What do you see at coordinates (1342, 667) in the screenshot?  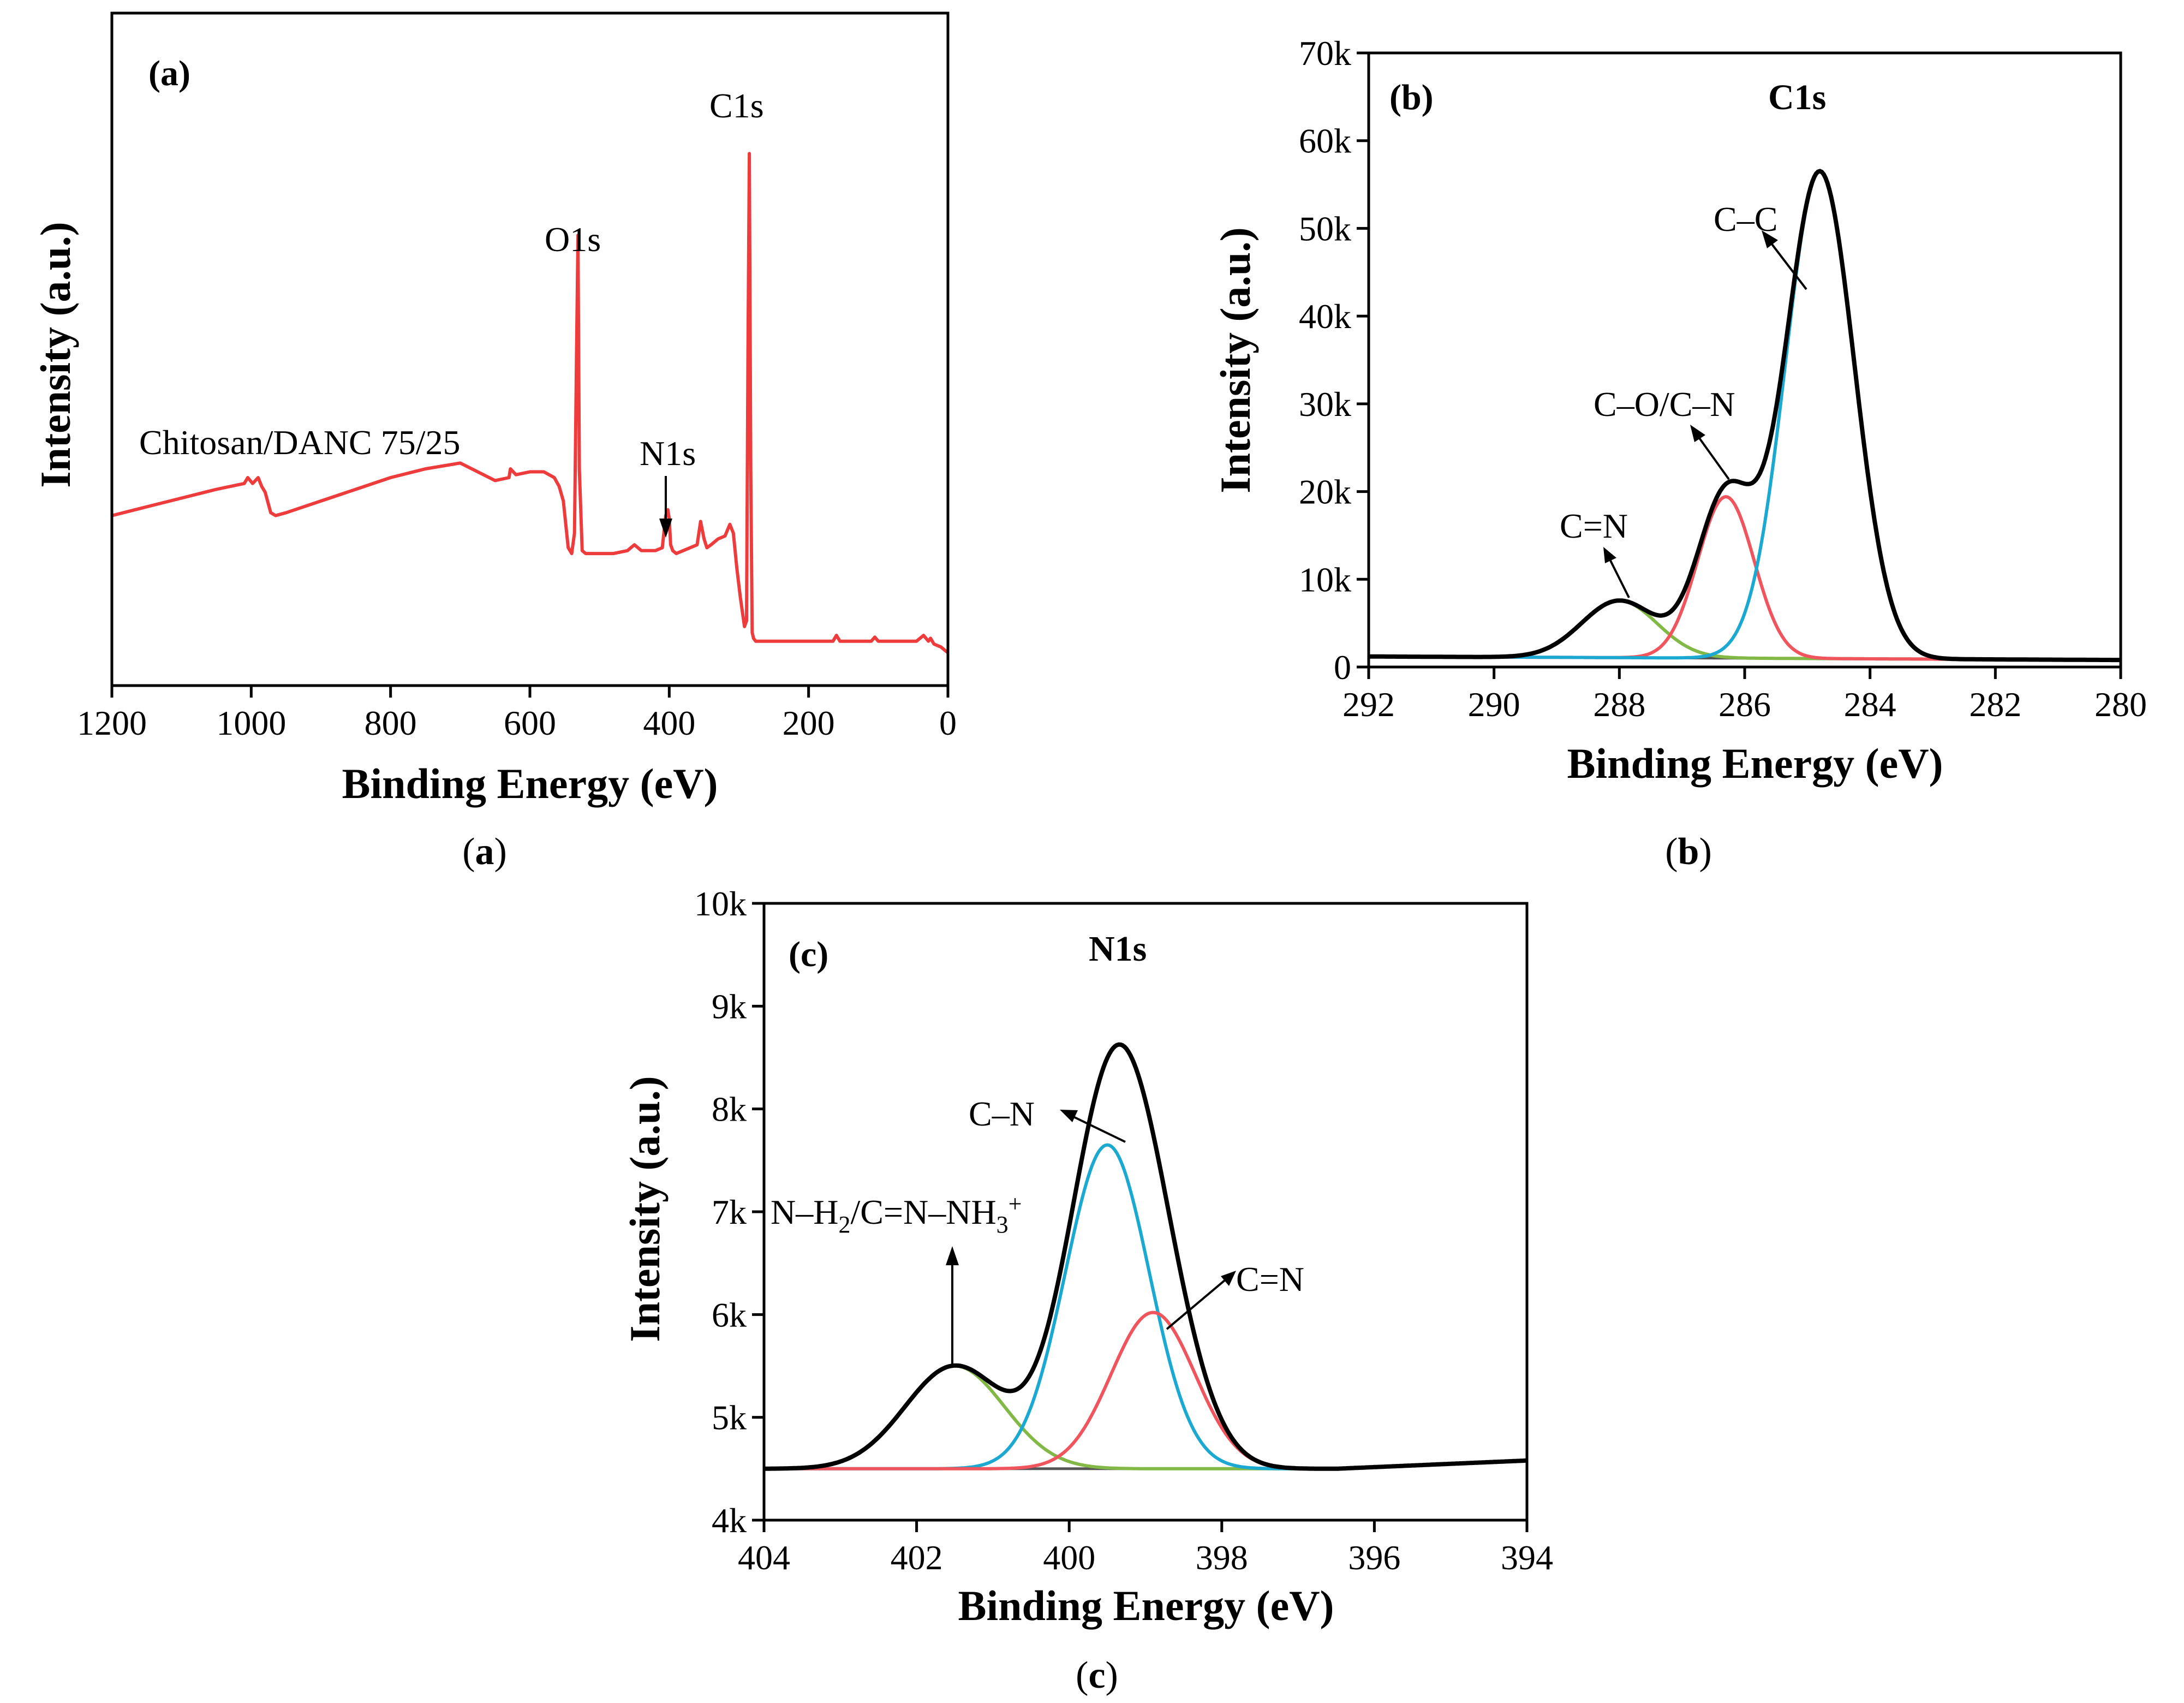 I see `y-tick-label: 0` at bounding box center [1342, 667].